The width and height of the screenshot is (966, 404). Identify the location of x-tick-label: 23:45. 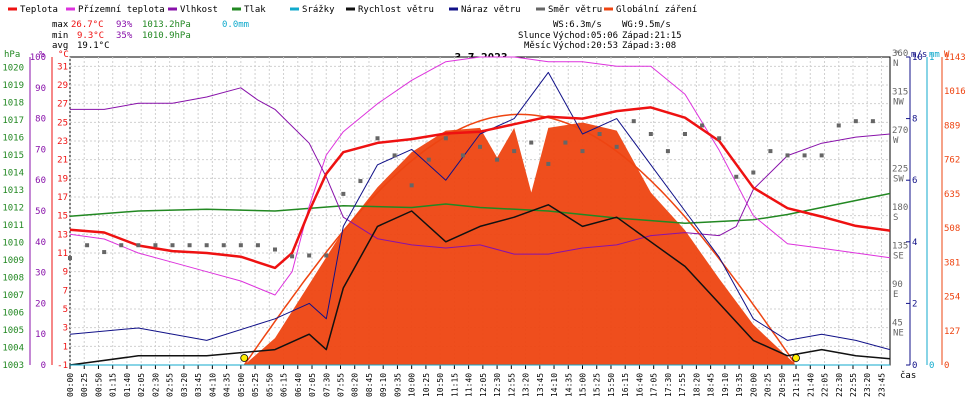
(881, 385).